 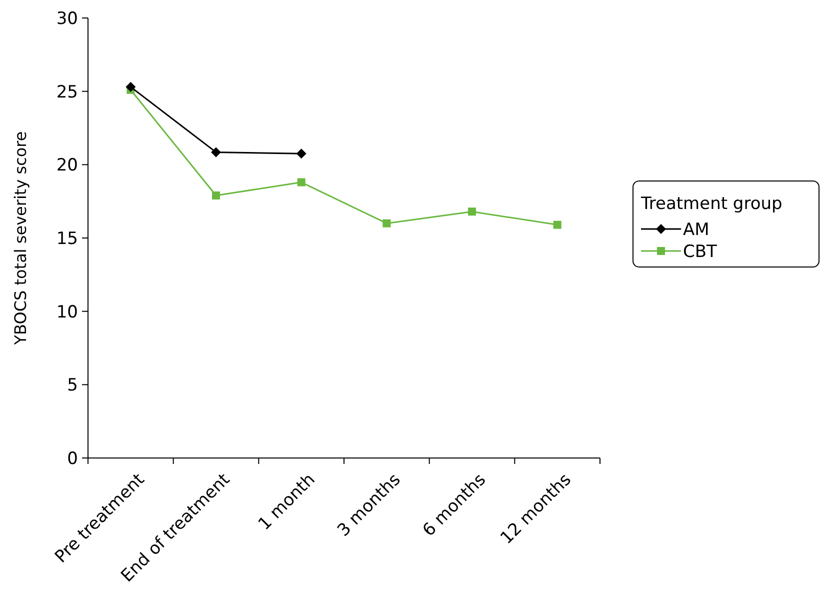 I want to click on y-tick-label: 15, so click(x=67, y=238).